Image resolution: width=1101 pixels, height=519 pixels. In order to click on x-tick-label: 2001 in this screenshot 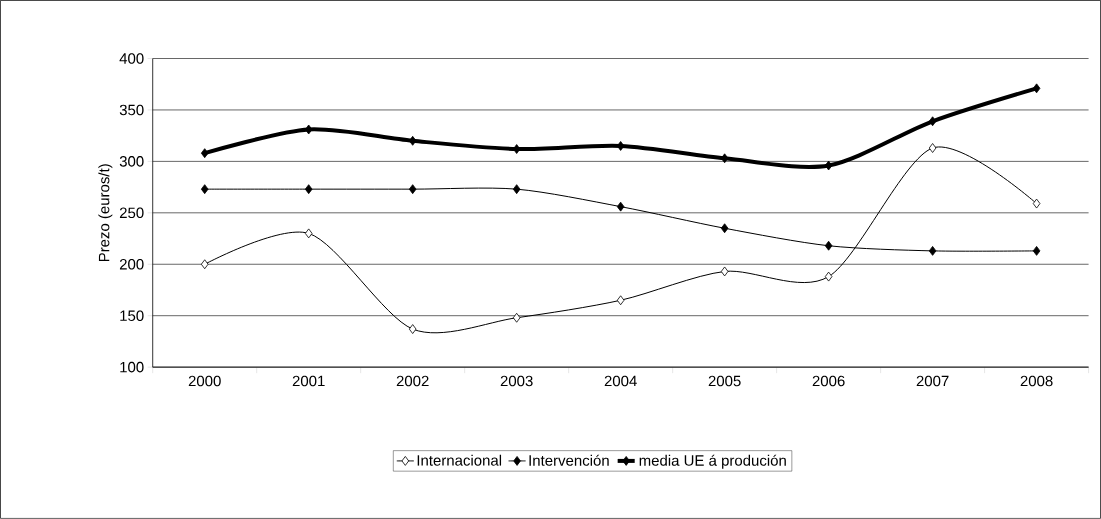, I will do `click(308, 381)`.